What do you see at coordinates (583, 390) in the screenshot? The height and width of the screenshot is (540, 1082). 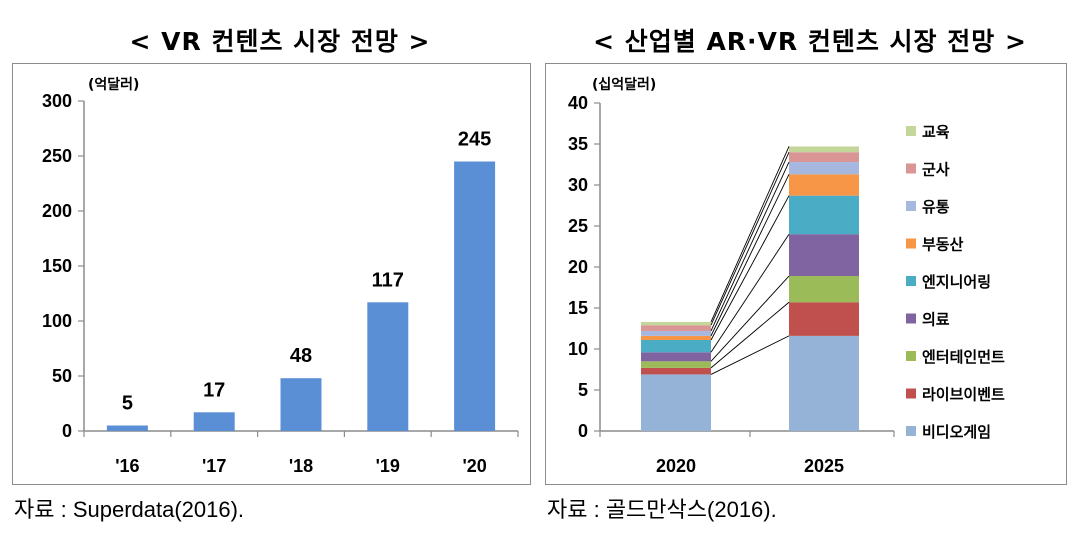 I see `right-y-tick-label: 5` at bounding box center [583, 390].